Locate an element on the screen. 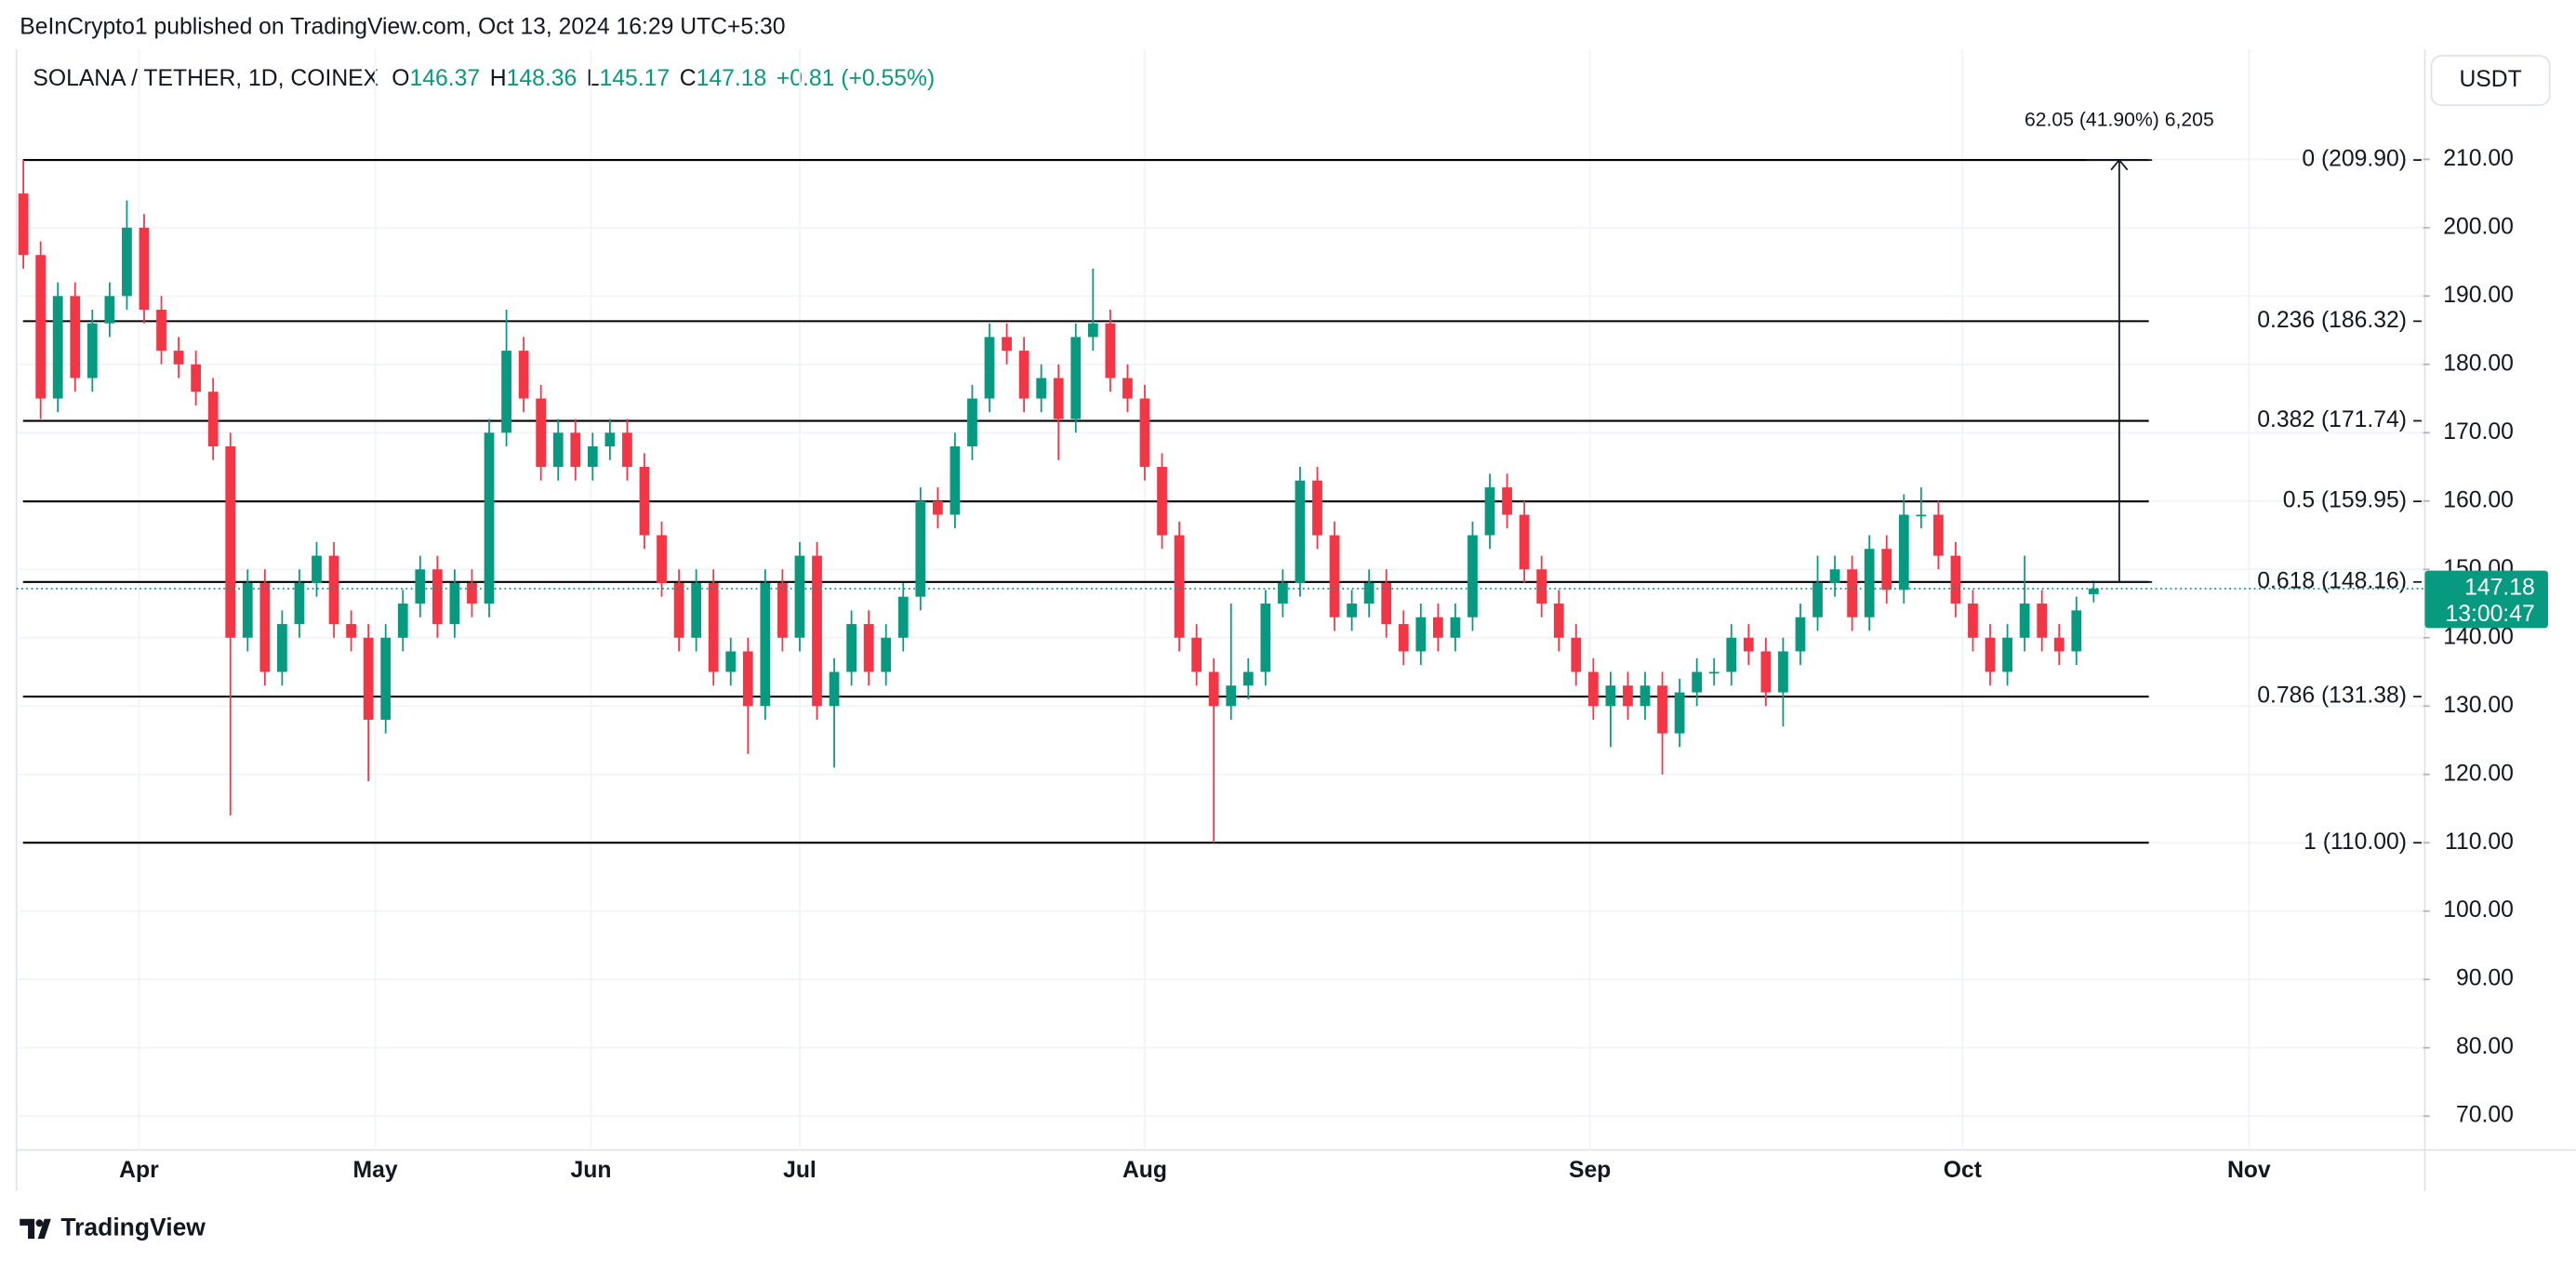 The image size is (2576, 1261). ohlc-key: L is located at coordinates (593, 77).